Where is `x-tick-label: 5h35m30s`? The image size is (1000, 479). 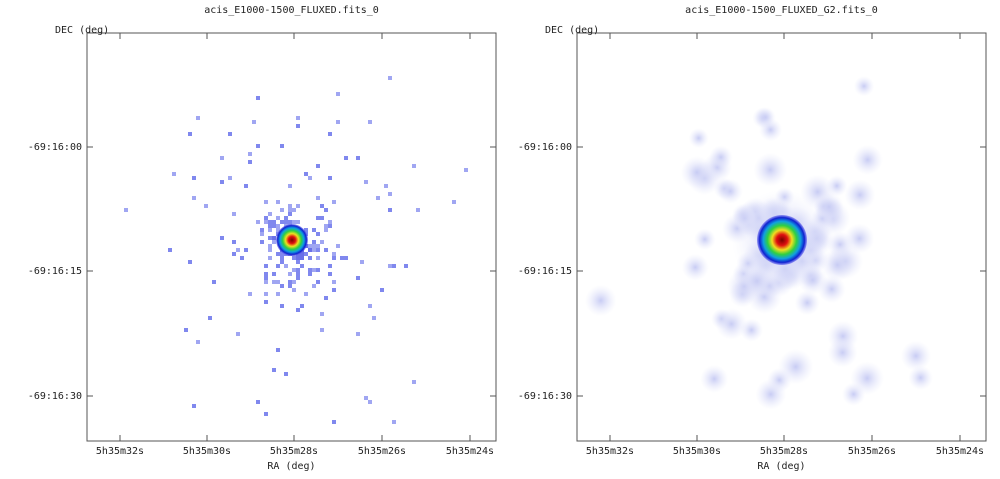 x-tick-label: 5h35m30s is located at coordinates (697, 451).